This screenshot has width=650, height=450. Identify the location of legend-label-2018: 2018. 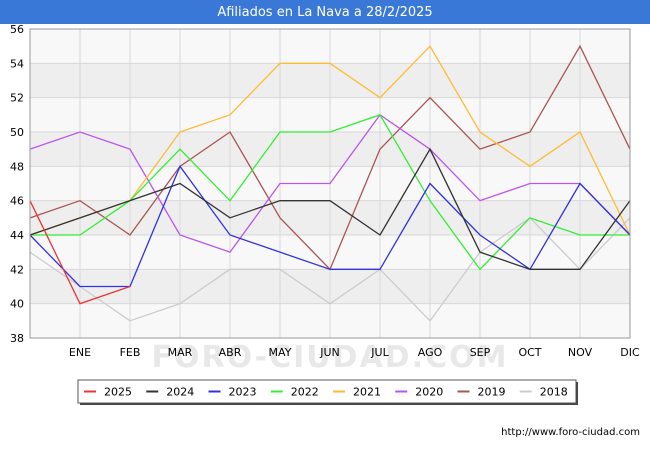
(554, 392).